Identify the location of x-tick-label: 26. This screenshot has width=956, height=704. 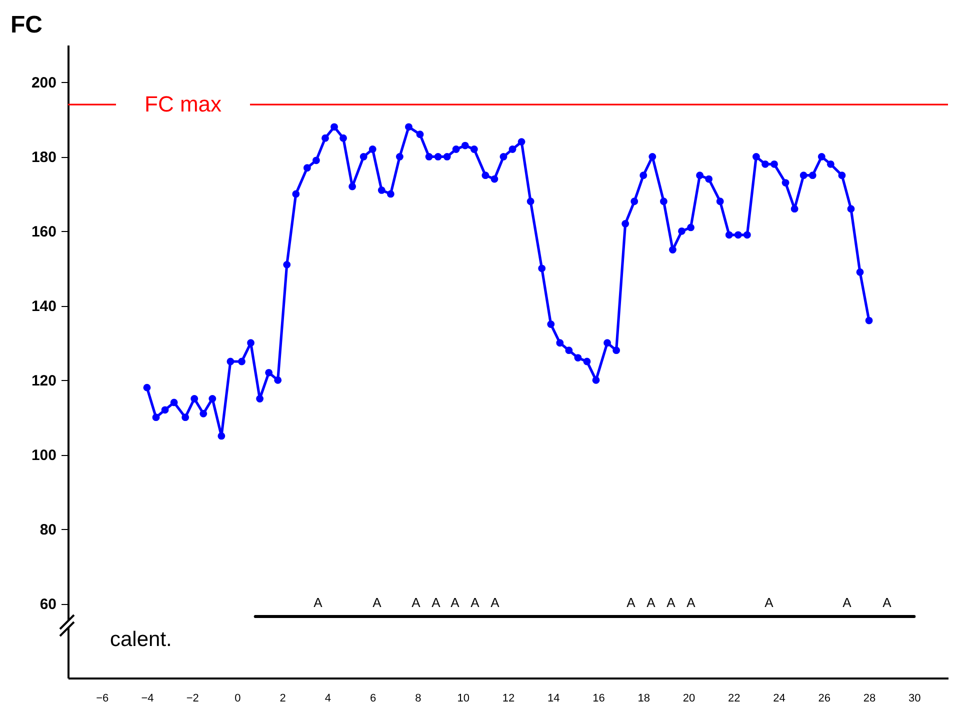
(824, 698).